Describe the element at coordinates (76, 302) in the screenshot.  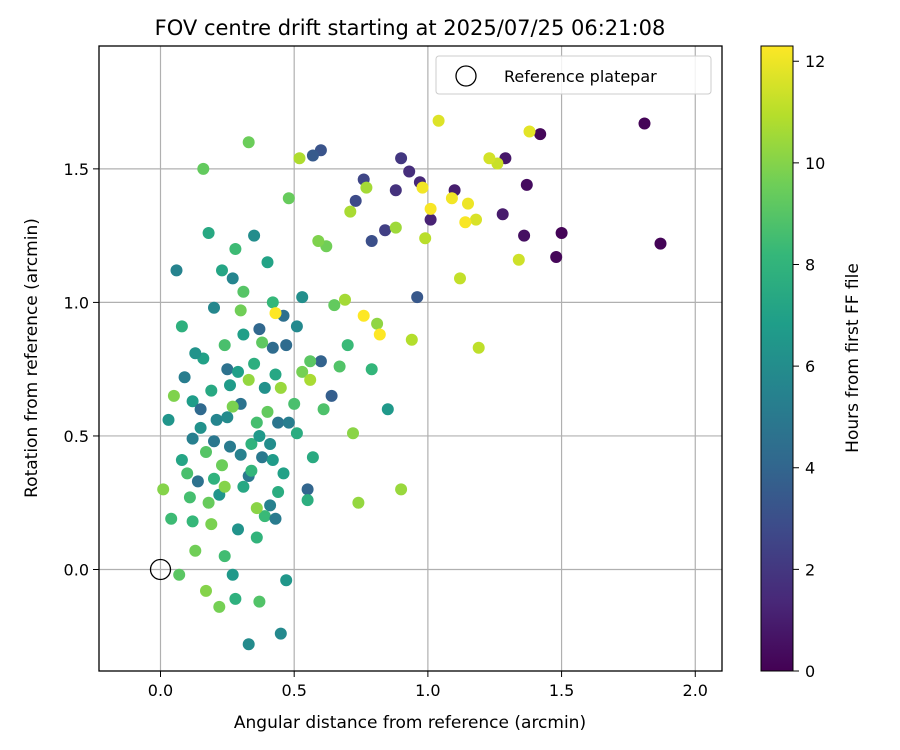
I see `y-tick-label: 1.0` at that location.